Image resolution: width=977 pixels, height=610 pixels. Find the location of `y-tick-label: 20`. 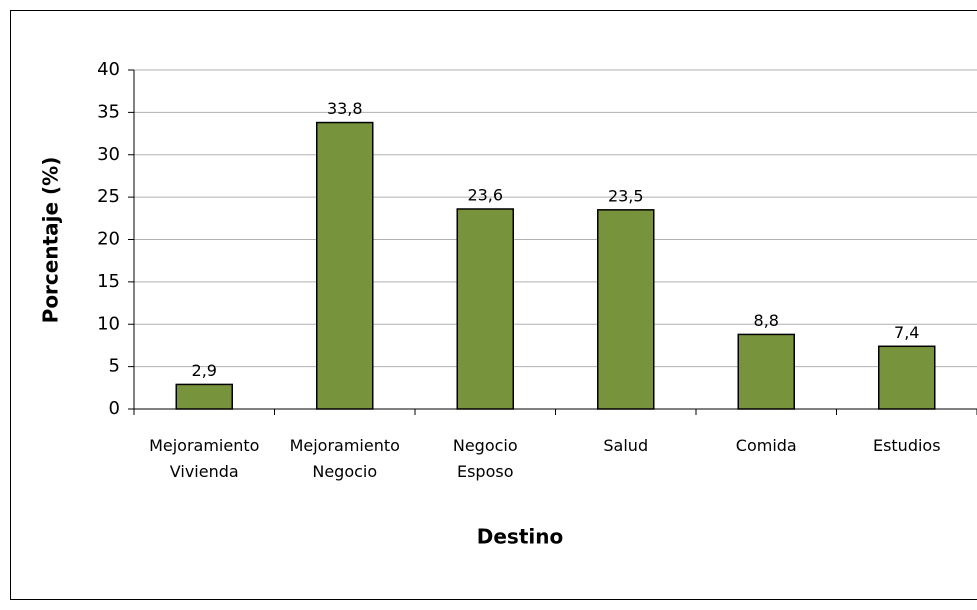

y-tick-label: 20 is located at coordinates (108, 239).